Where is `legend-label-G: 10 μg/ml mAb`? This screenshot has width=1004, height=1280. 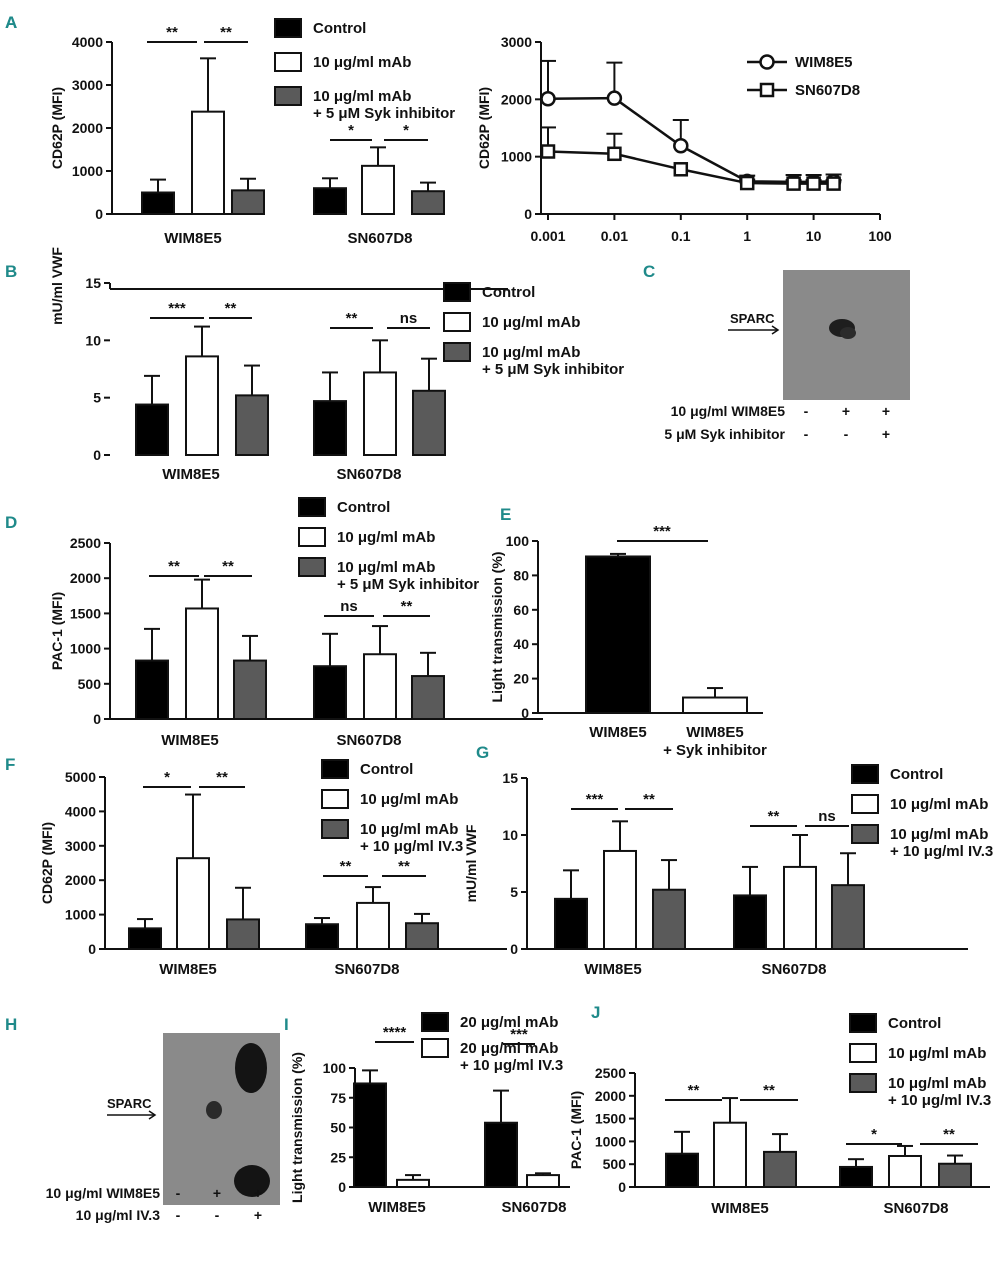 legend-label-G: 10 μg/ml mAb is located at coordinates (939, 804).